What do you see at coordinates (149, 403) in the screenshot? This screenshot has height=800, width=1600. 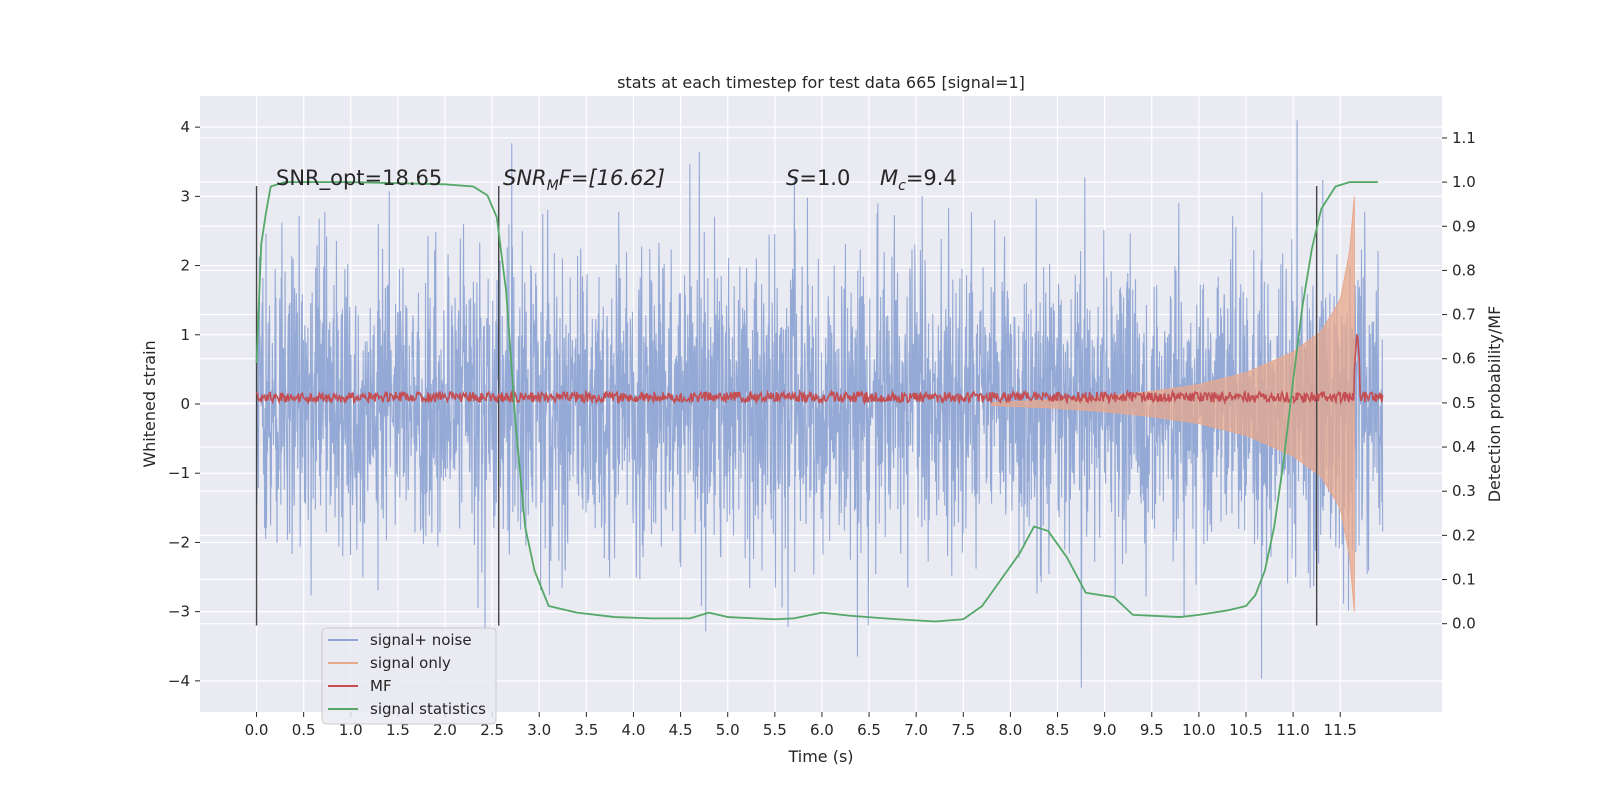 I see `y-left-axis-label: Whitened strain` at bounding box center [149, 403].